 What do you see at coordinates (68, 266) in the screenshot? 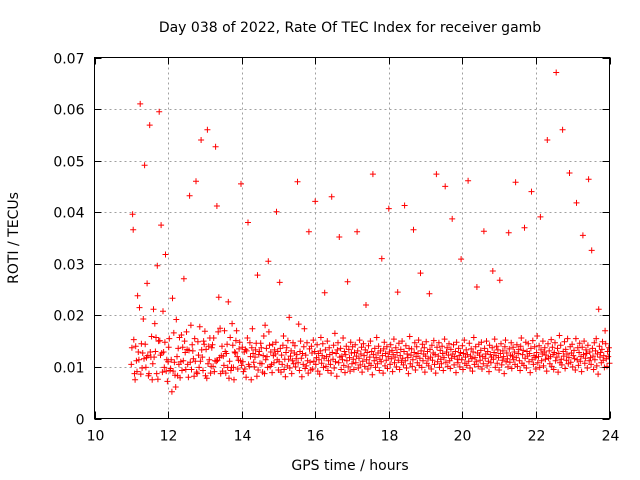
I see `y-tick-label: 0.03` at bounding box center [68, 266].